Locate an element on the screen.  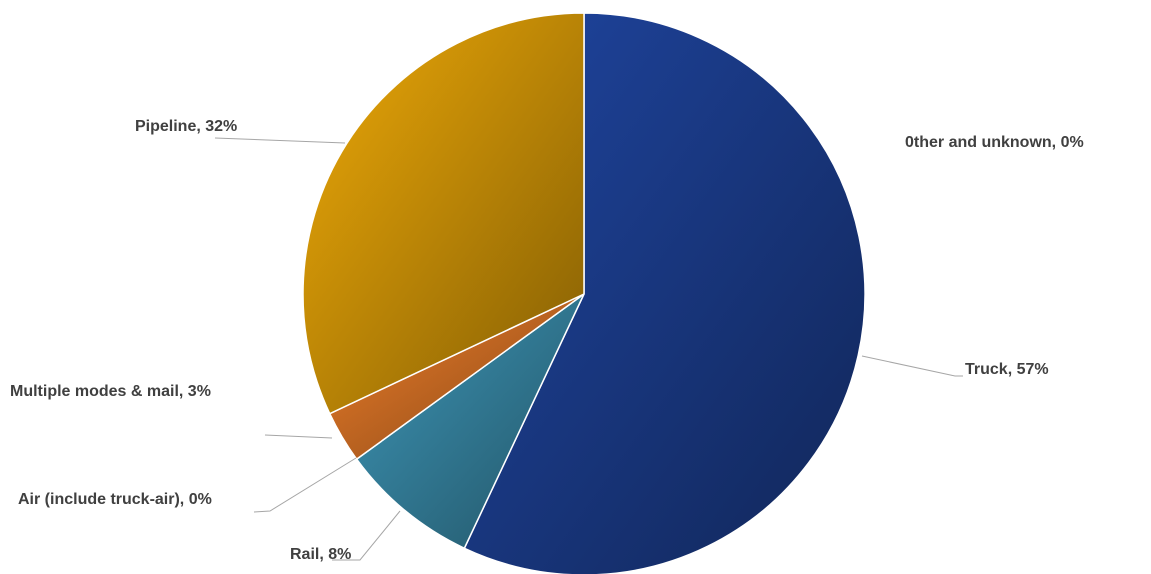
data-label: 0ther and unknown, 0% is located at coordinates (994, 142).